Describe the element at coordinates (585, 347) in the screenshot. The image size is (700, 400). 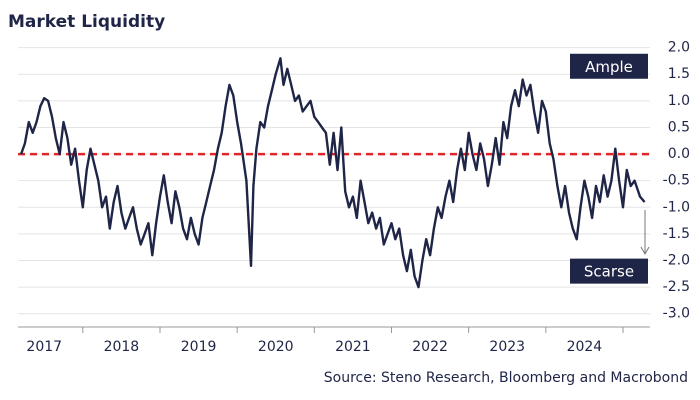
I see `x-tick-label: 2024` at that location.